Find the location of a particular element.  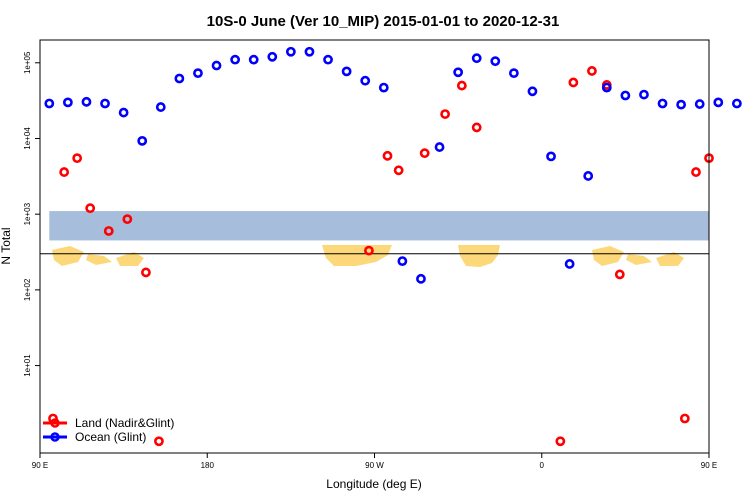

y-axis-label: N Total is located at coordinates (6, 245).